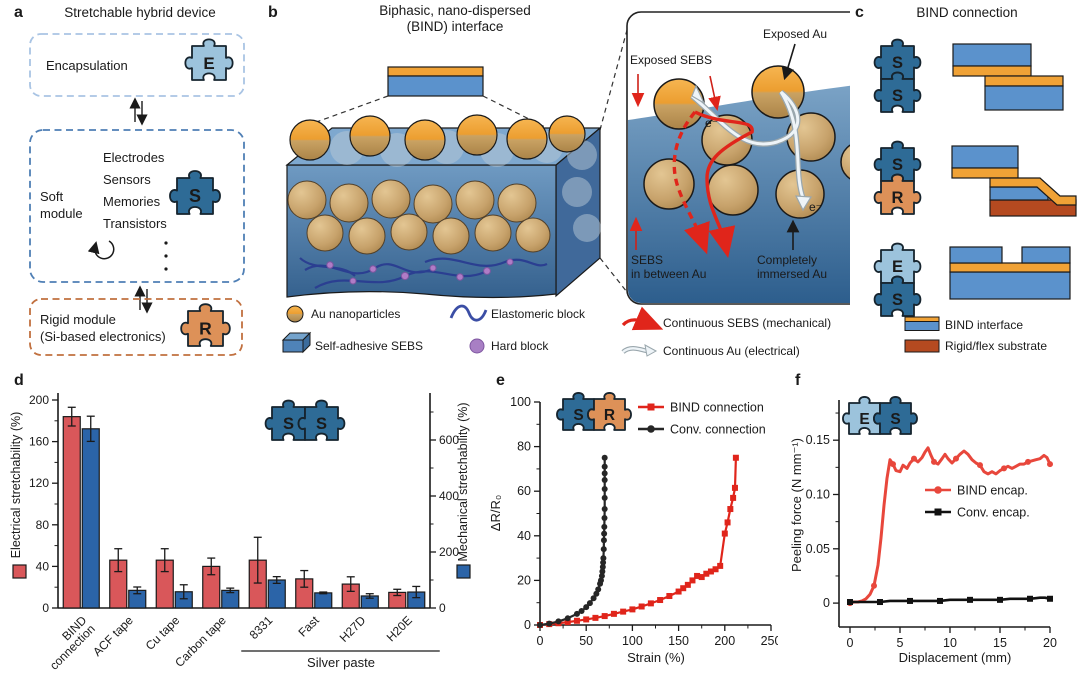 The height and width of the screenshot is (675, 1080). I want to click on component-electrodes: Electrodes, so click(134, 157).